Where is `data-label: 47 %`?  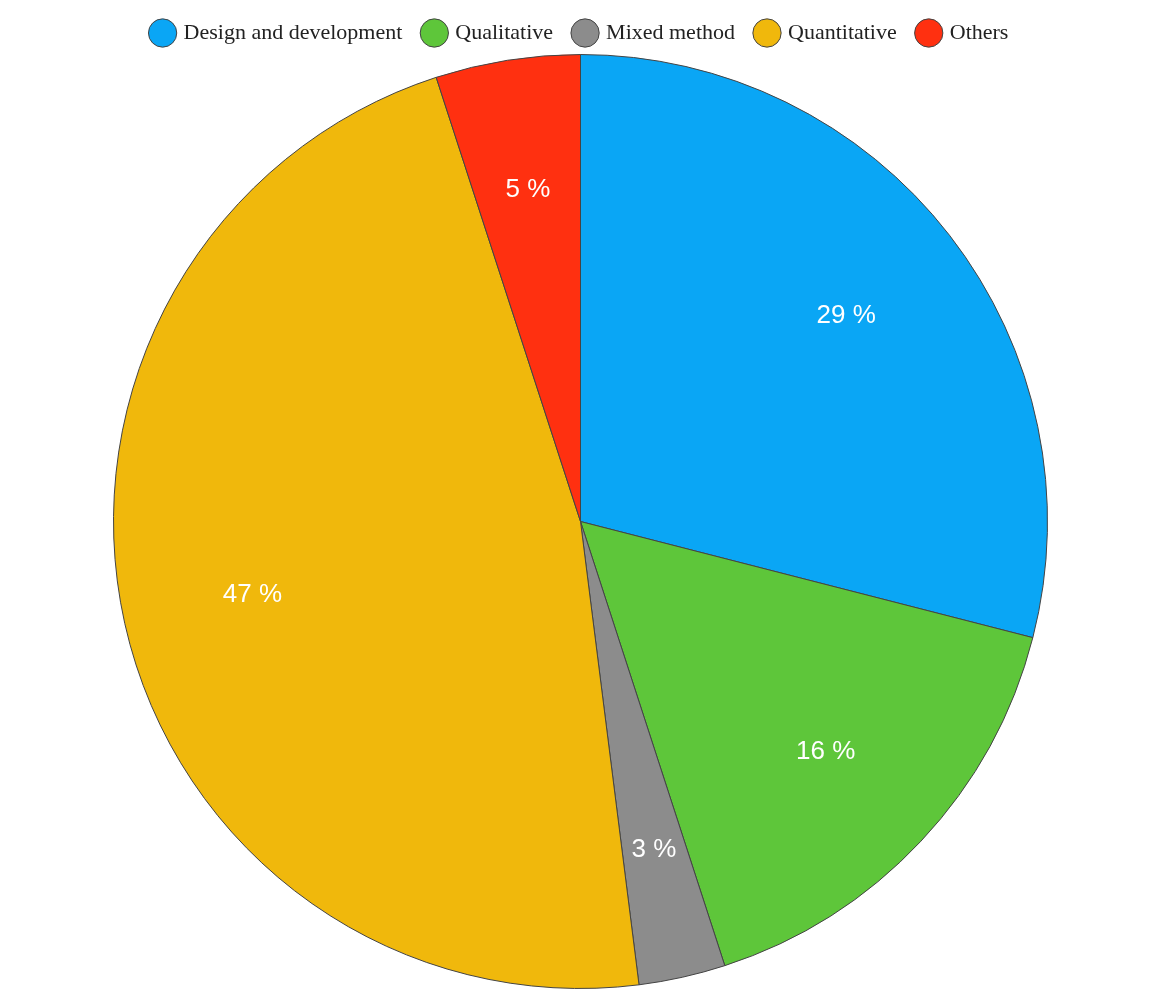
data-label: 47 % is located at coordinates (252, 593).